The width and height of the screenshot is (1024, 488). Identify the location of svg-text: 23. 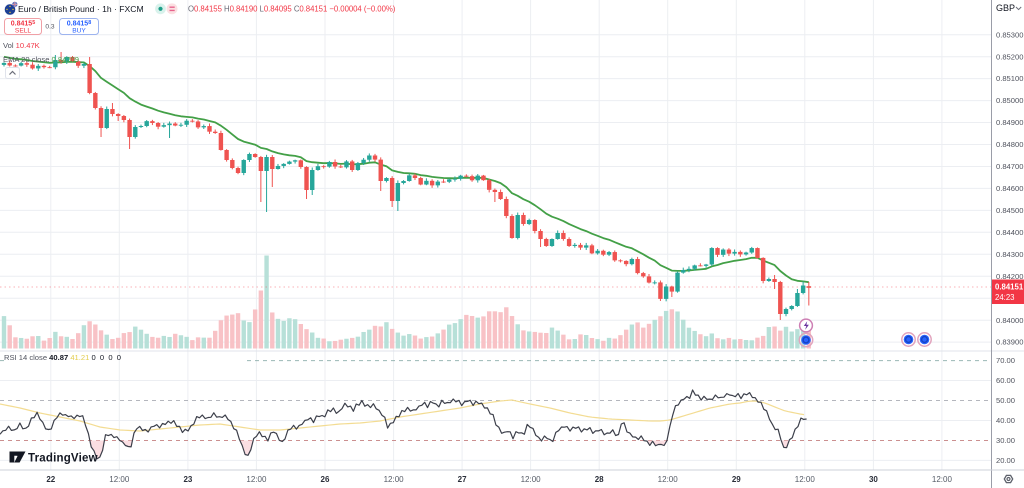
(187, 479).